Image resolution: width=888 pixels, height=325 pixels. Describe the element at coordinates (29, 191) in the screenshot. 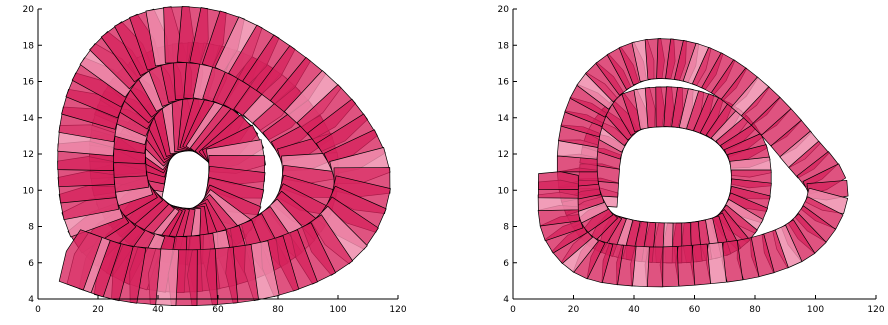

I see `y-tick-label: 10` at that location.